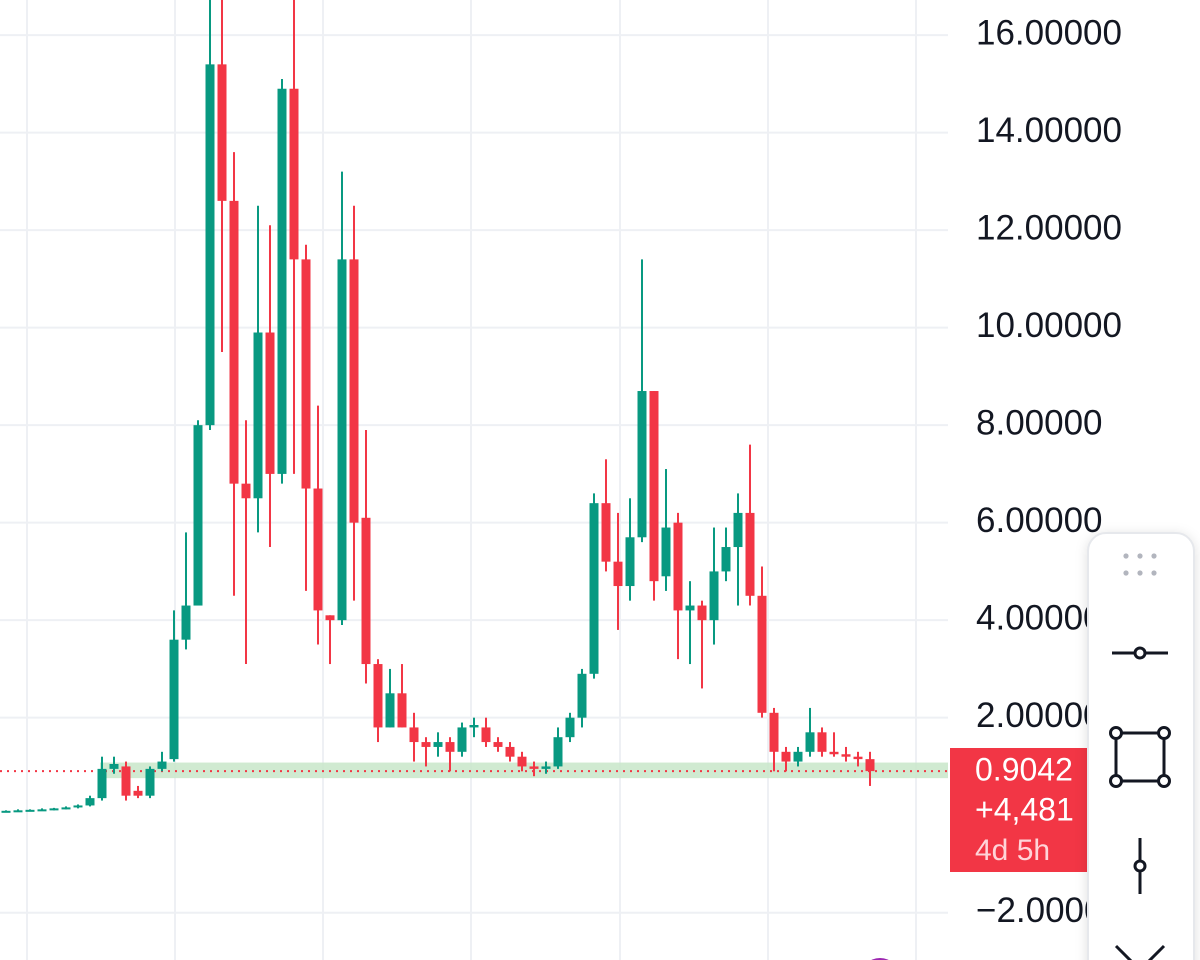 Image resolution: width=1200 pixels, height=960 pixels. Describe the element at coordinates (524, 770) in the screenshot. I see `support-zone` at that location.